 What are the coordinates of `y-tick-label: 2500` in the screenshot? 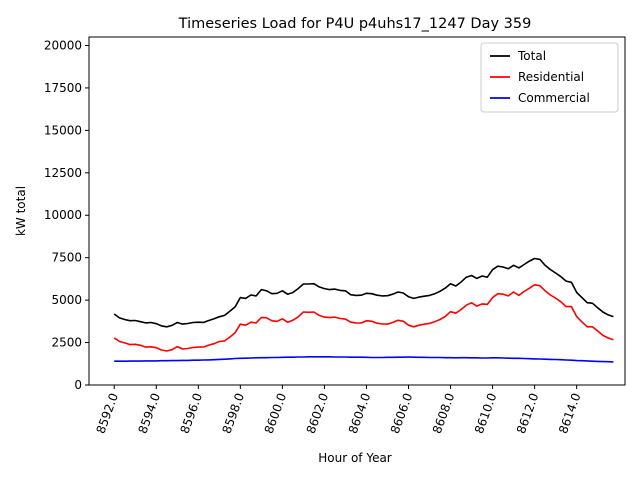 It's located at (66, 343).